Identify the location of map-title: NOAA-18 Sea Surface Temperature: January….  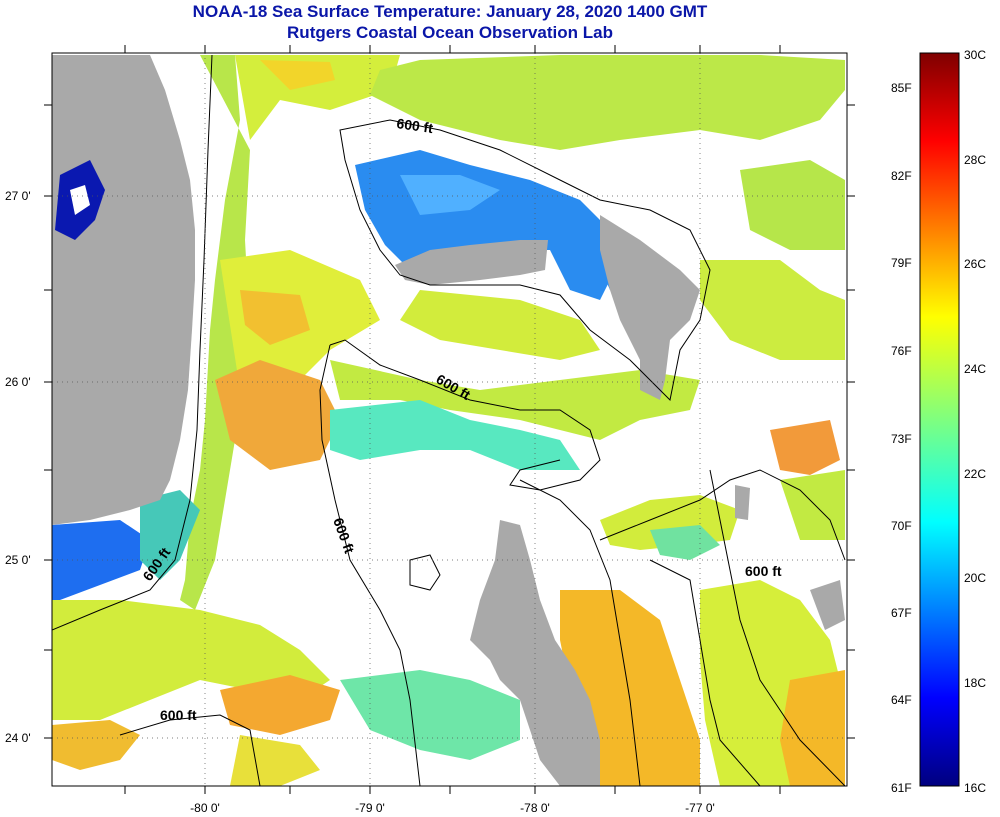
(450, 11).